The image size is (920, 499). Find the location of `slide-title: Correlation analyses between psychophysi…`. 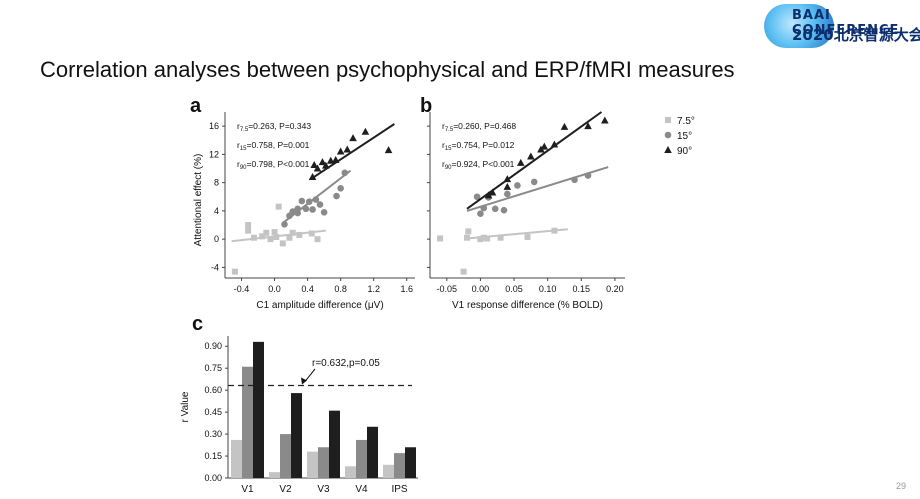

slide-title: Correlation analyses between psychophysi… is located at coordinates (387, 69).